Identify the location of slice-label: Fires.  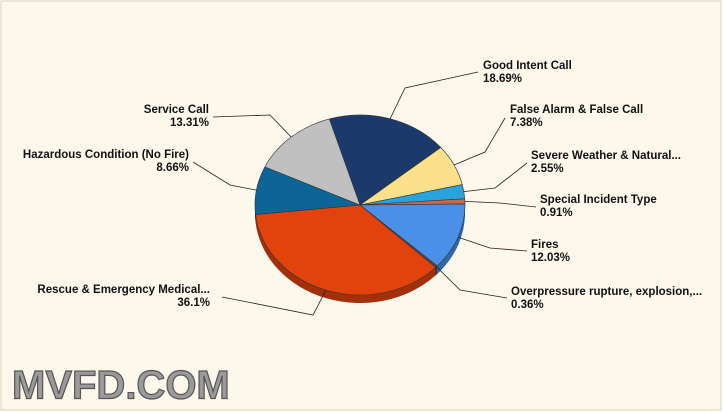
(545, 245).